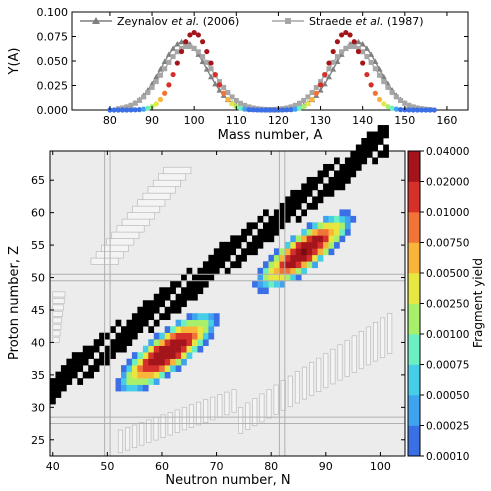 The height and width of the screenshot is (491, 491). Describe the element at coordinates (447, 427) in the screenshot. I see `colorbar-tick-label: 0.00025` at that location.